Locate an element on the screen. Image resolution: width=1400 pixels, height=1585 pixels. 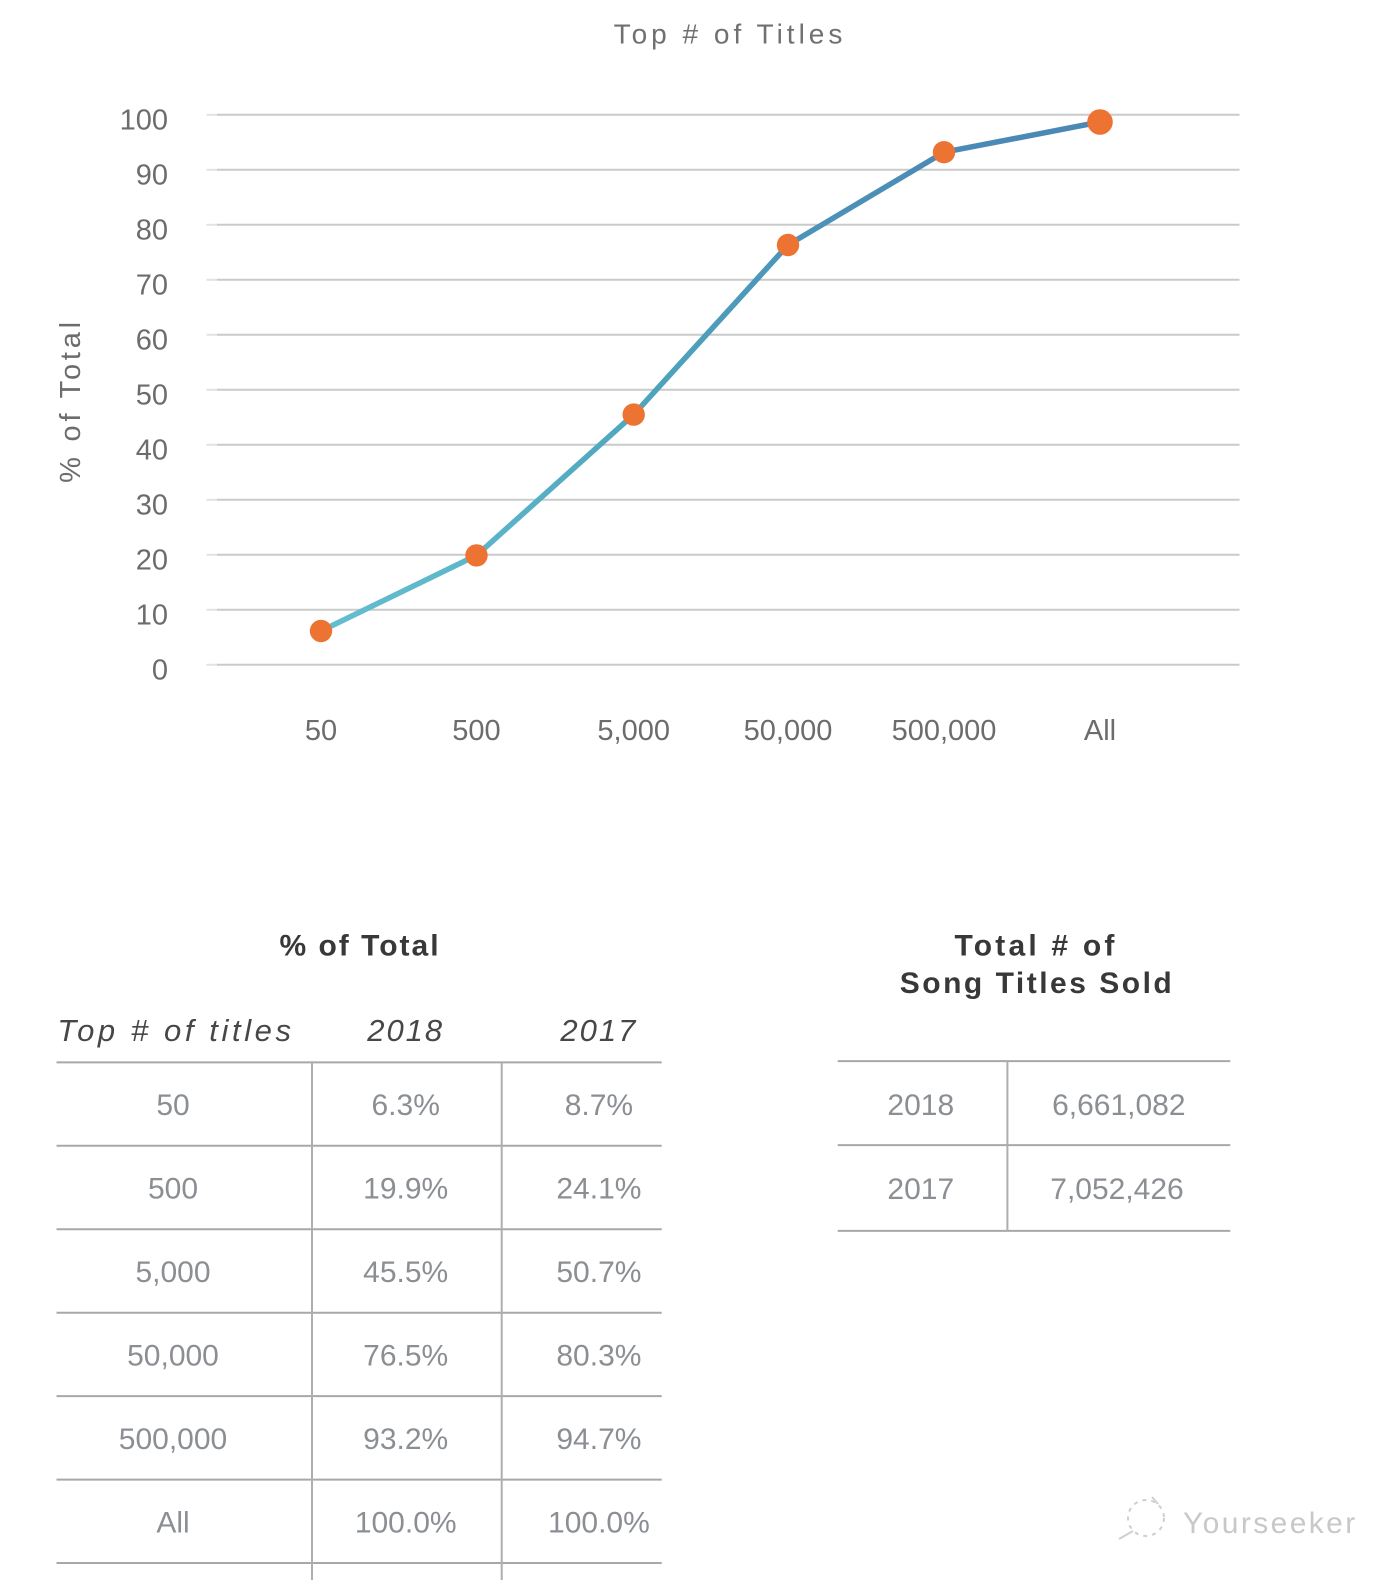
svg-text: 6,661,082 is located at coordinates (1118, 1105).